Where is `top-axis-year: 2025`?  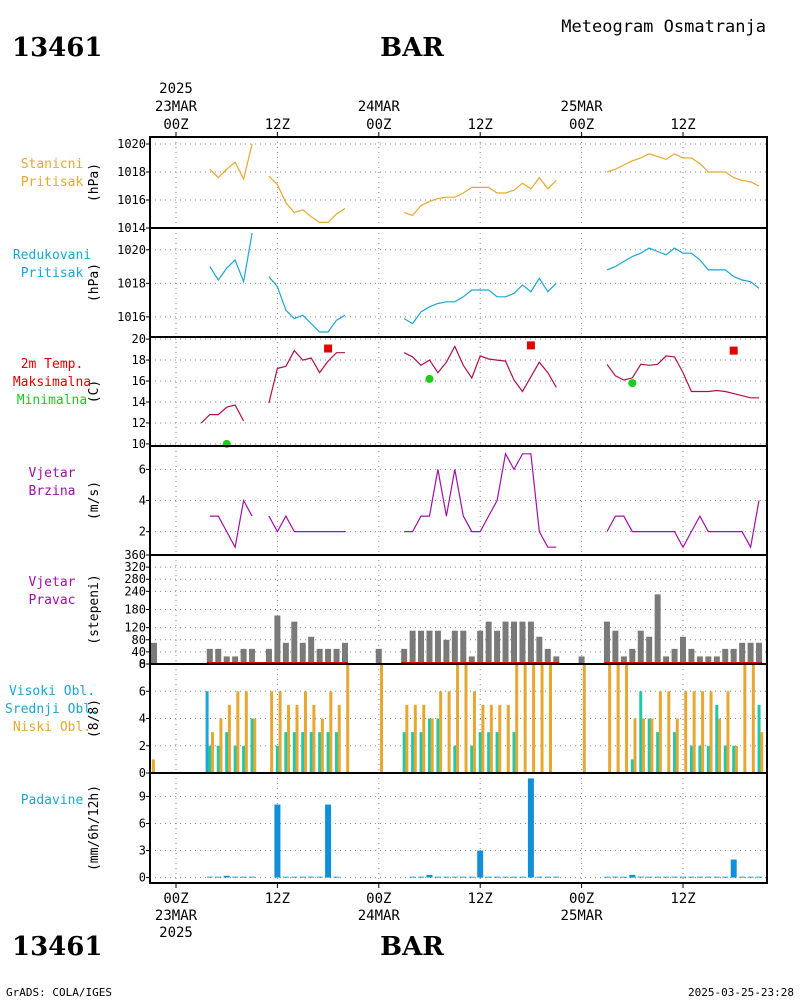 top-axis-year: 2025 is located at coordinates (176, 89).